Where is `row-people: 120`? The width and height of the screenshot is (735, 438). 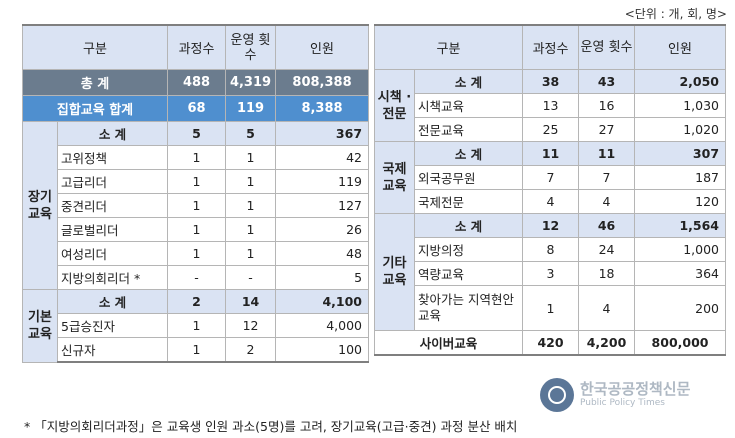 row-people: 120 is located at coordinates (680, 201).